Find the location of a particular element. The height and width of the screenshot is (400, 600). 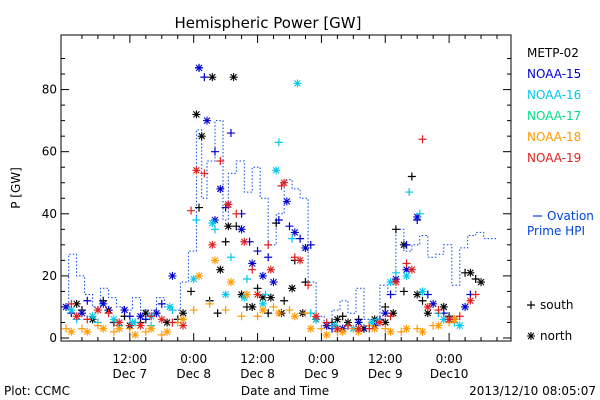

legend-north-marker is located at coordinates (531, 336).